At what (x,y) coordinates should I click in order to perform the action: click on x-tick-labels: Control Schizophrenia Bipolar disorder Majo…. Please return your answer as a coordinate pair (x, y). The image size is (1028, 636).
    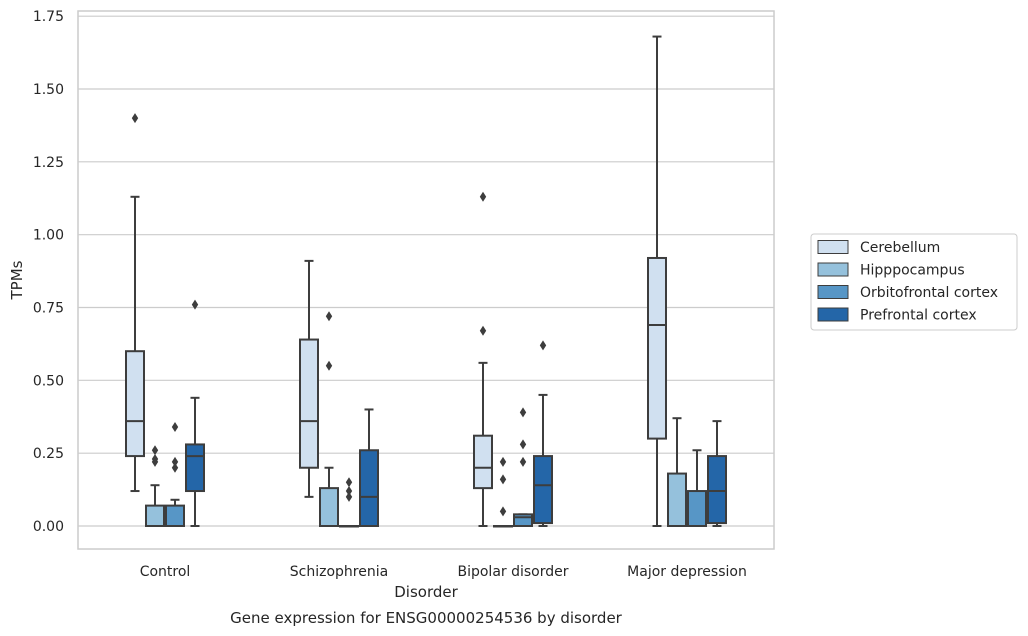
    Looking at the image, I should click on (443, 572).